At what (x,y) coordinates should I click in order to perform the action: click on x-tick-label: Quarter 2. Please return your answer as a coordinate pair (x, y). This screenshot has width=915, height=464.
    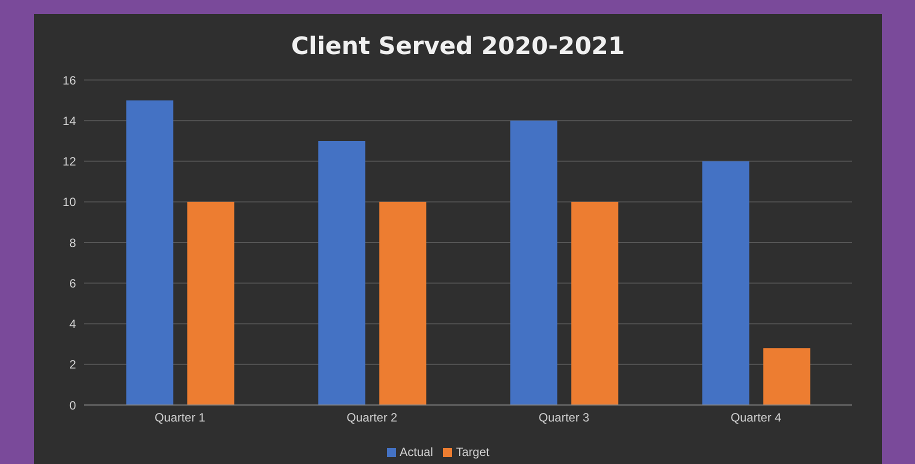
    Looking at the image, I should click on (372, 417).